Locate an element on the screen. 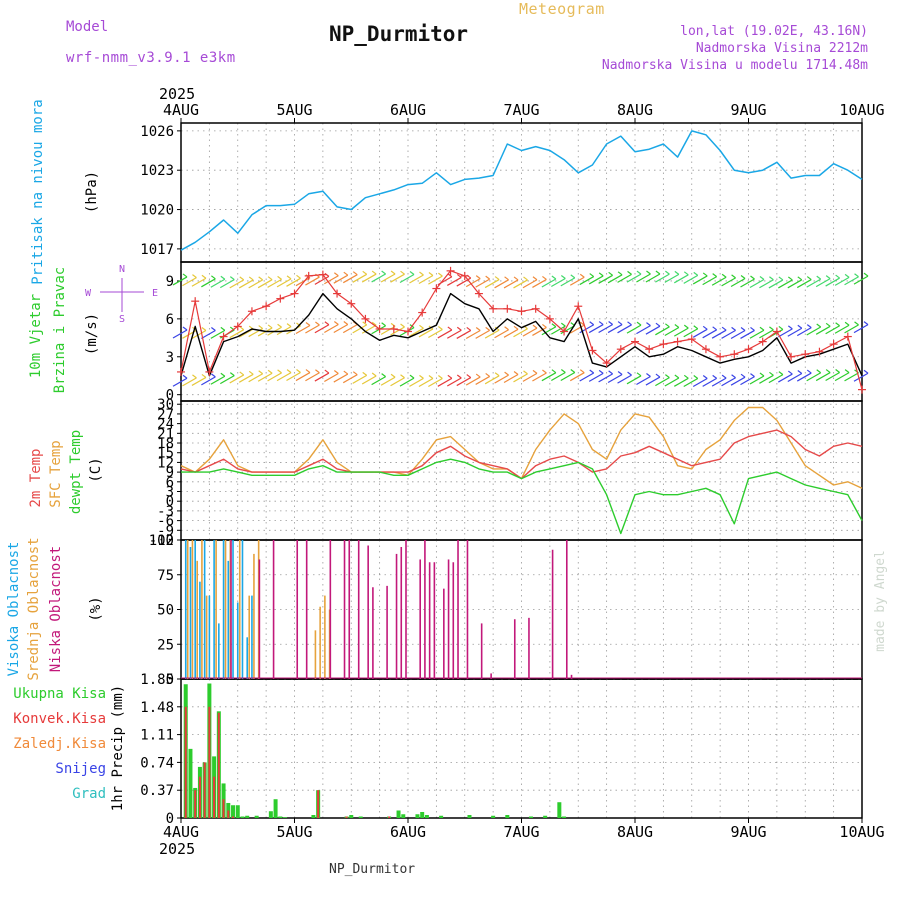 The image size is (900, 900). station-title: NP_Durmitor is located at coordinates (399, 34).